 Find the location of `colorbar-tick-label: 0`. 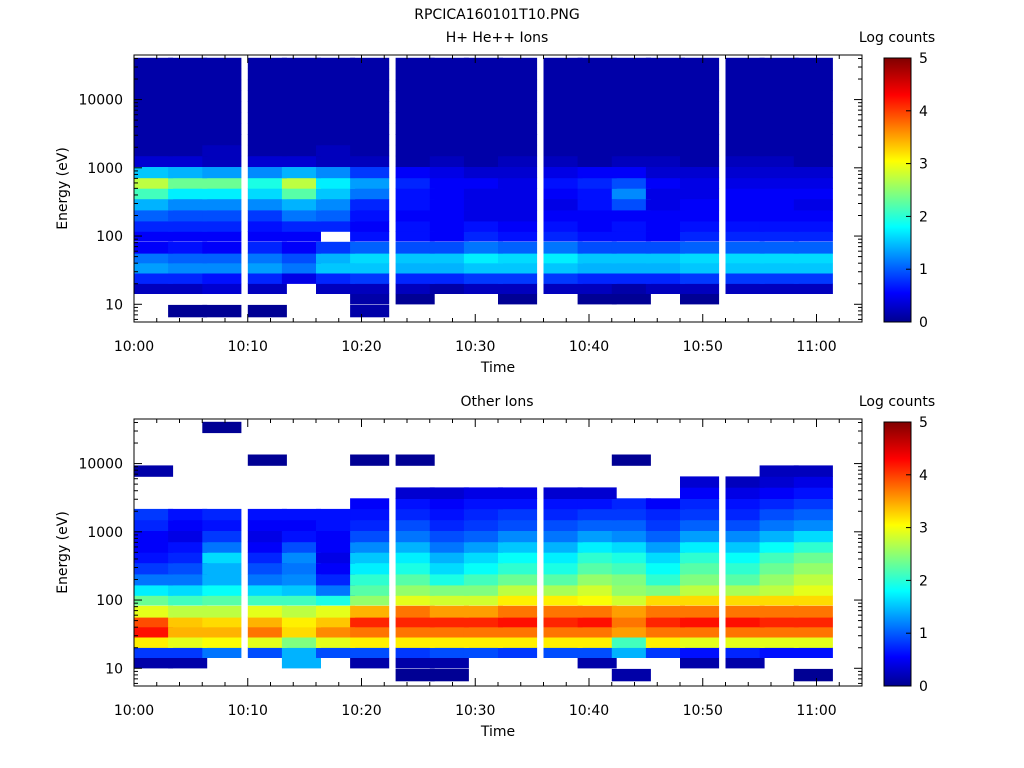

colorbar-tick-label: 0 is located at coordinates (923, 323).